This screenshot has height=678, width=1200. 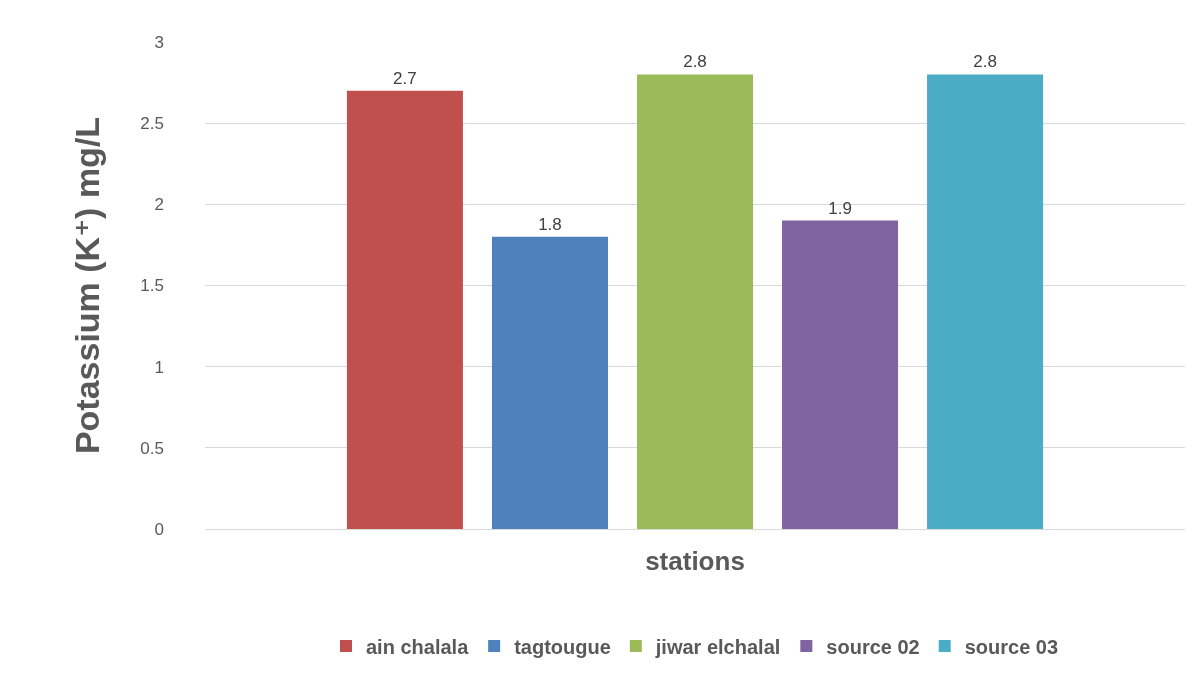 What do you see at coordinates (550, 224) in the screenshot?
I see `data-label: 1.8` at bounding box center [550, 224].